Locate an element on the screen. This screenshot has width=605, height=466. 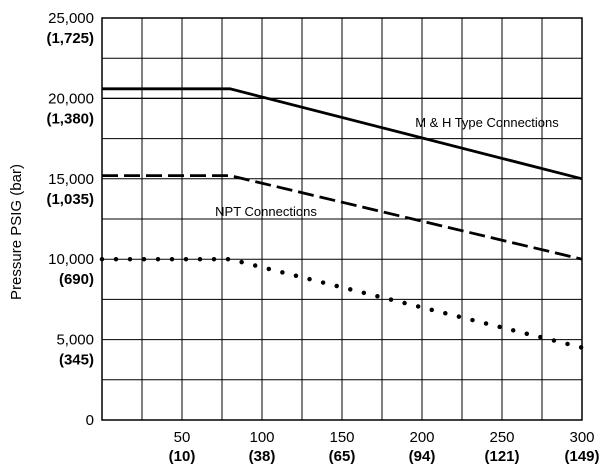
x-tick-label: 200 is located at coordinates (421, 437).